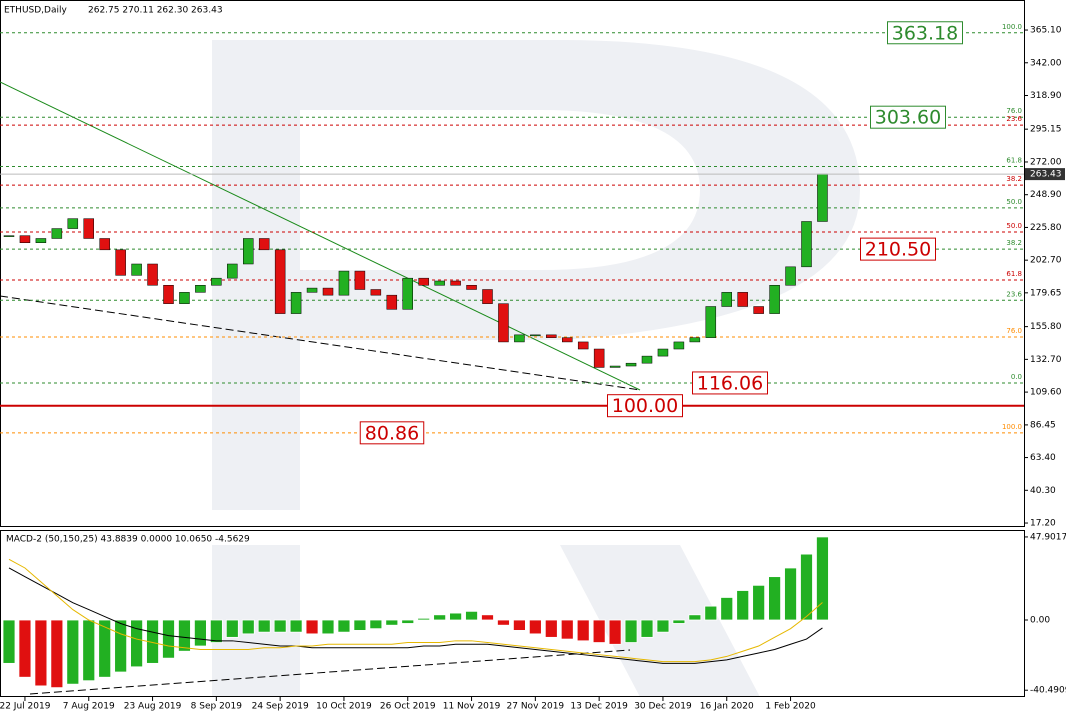 This screenshot has height=716, width=1066. Describe the element at coordinates (1046, 130) in the screenshot. I see `y-tick-label: 295.15` at that location.